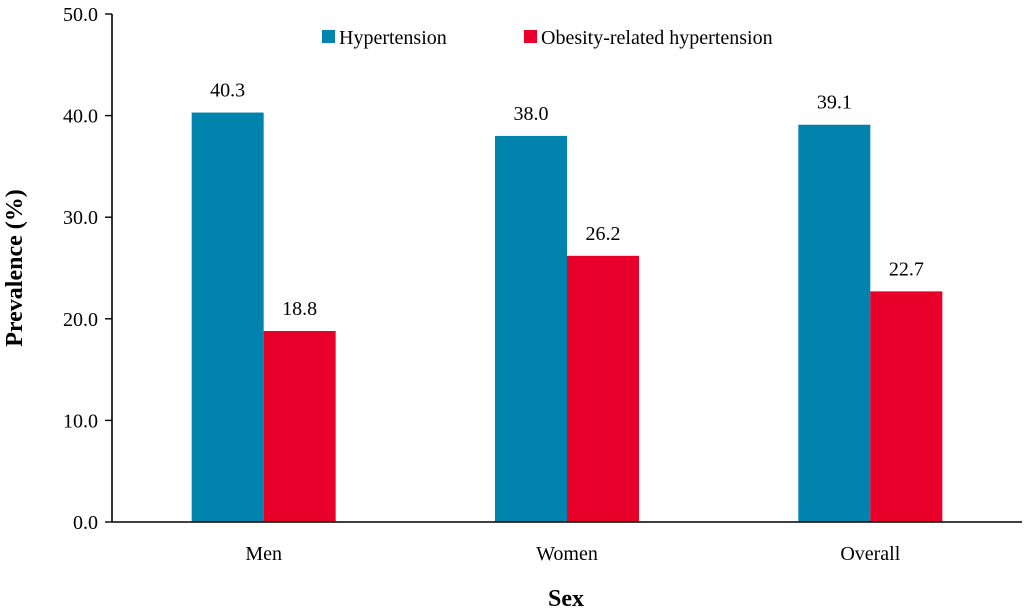 The height and width of the screenshot is (615, 1024). I want to click on y-tick-label: 50.0, so click(80, 15).